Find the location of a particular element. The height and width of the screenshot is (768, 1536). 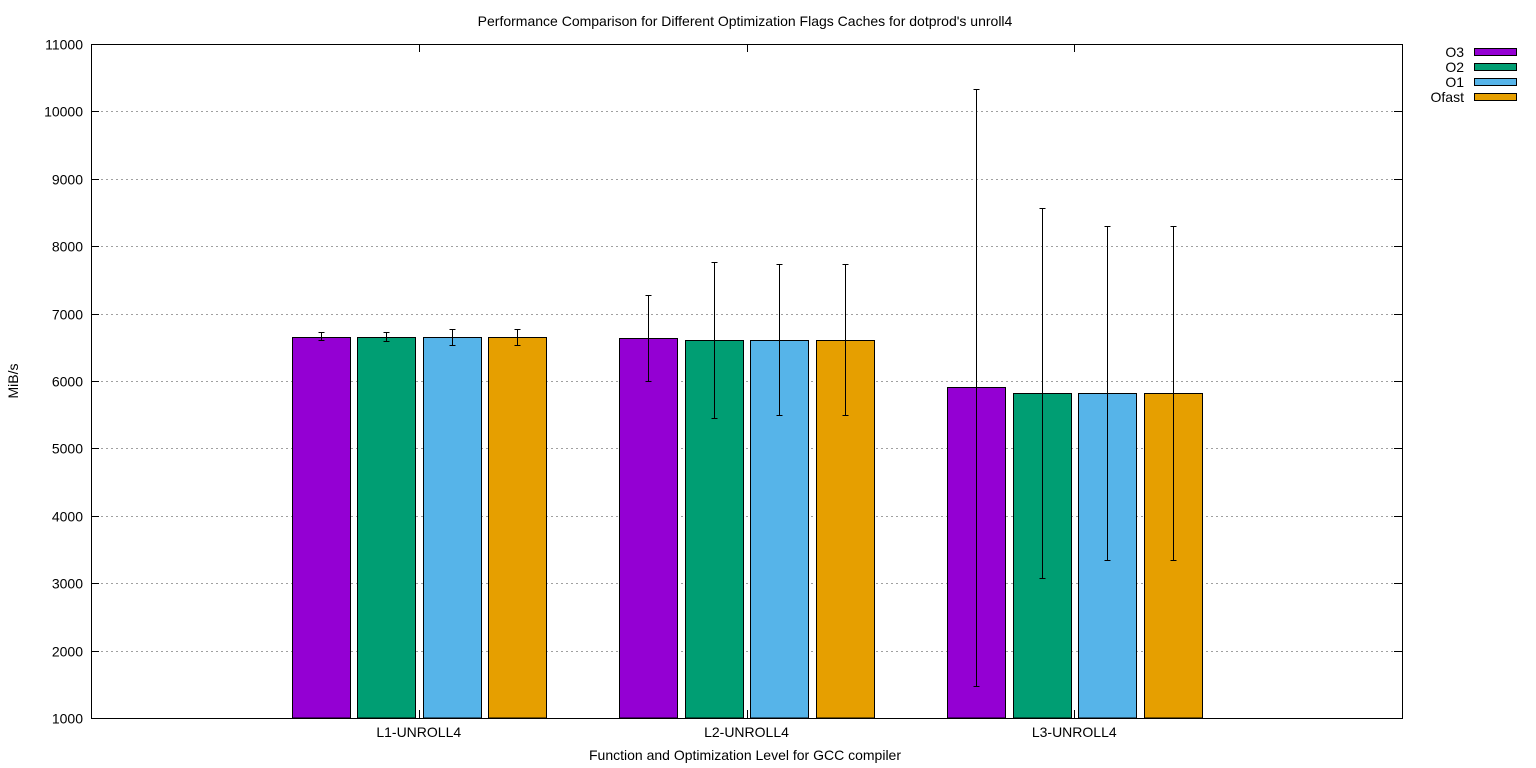

legend-swatch-O3 is located at coordinates (1495, 52).